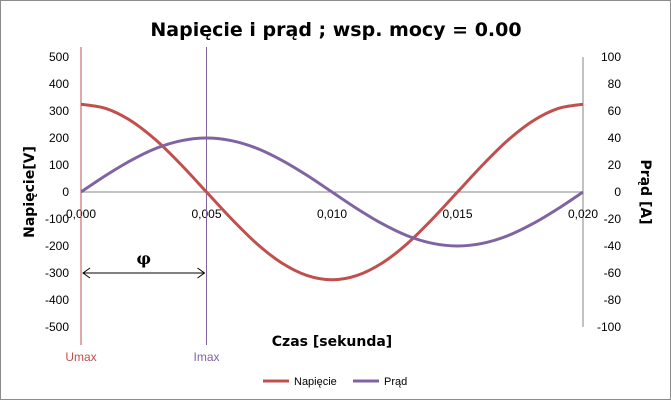 This screenshot has width=671, height=400. Describe the element at coordinates (609, 192) in the screenshot. I see `right-y-tick-labels: 100 80 60 40 20 0 -20 -40 -60 -80 -100` at that location.